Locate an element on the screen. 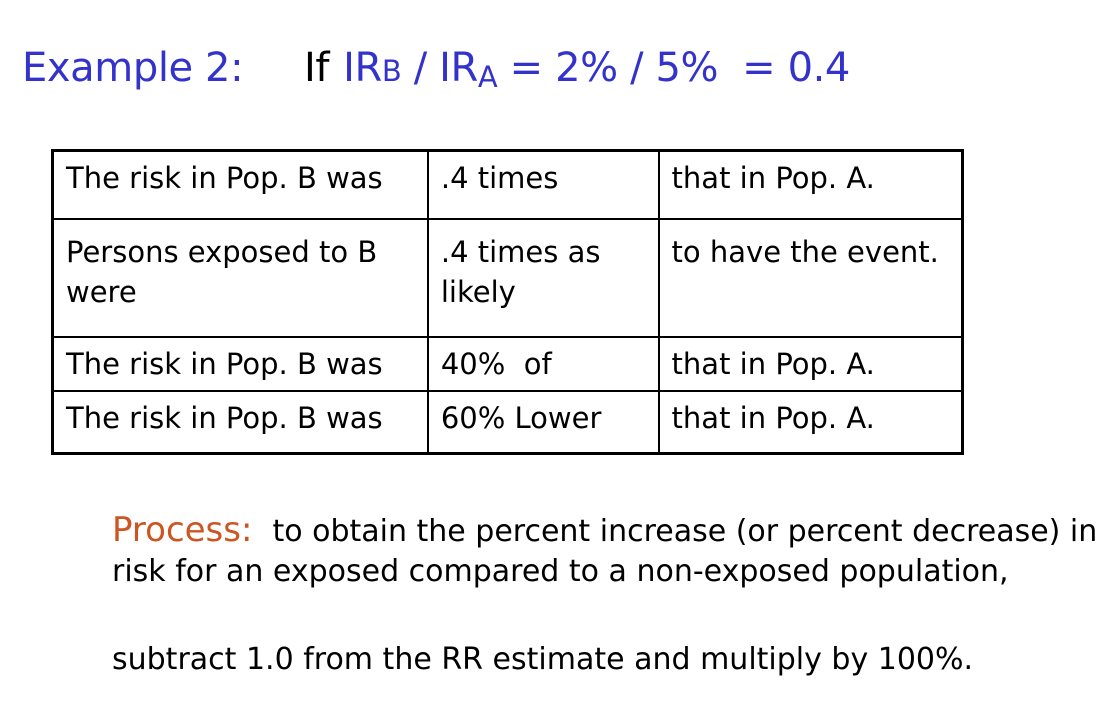 The height and width of the screenshot is (702, 1112). ir-a-text: IR is located at coordinates (458, 68).